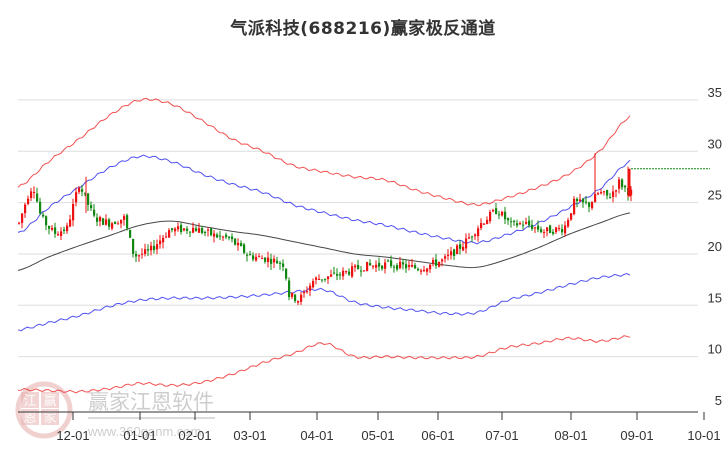  Describe the element at coordinates (715, 92) in the screenshot. I see `y-tick-label: 35` at that location.